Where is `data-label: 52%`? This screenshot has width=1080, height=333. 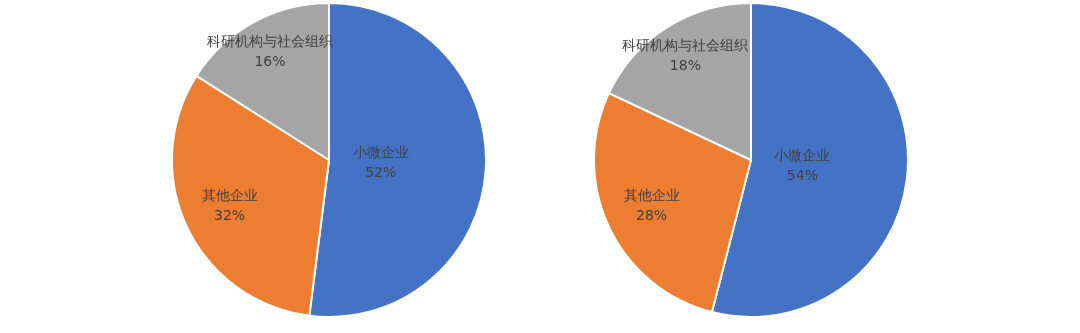 data-label: 52% is located at coordinates (381, 171).